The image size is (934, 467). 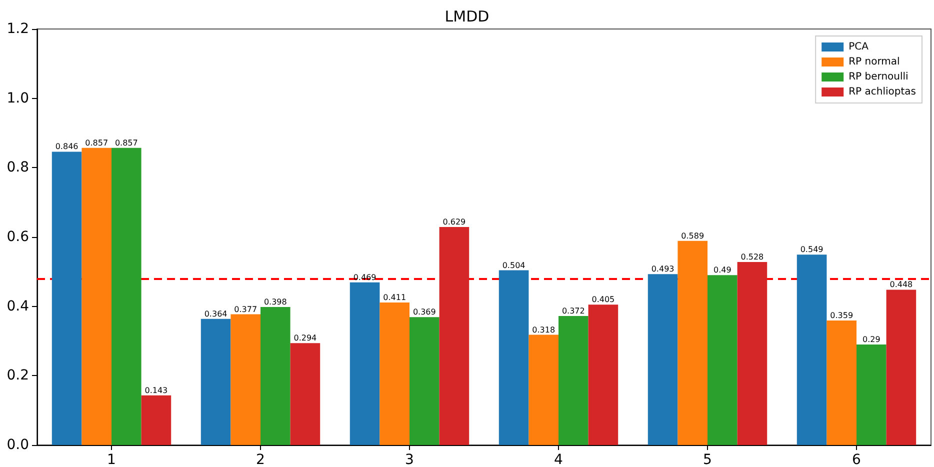 What do you see at coordinates (216, 313) in the screenshot?
I see `data-label: 0.364` at bounding box center [216, 313].